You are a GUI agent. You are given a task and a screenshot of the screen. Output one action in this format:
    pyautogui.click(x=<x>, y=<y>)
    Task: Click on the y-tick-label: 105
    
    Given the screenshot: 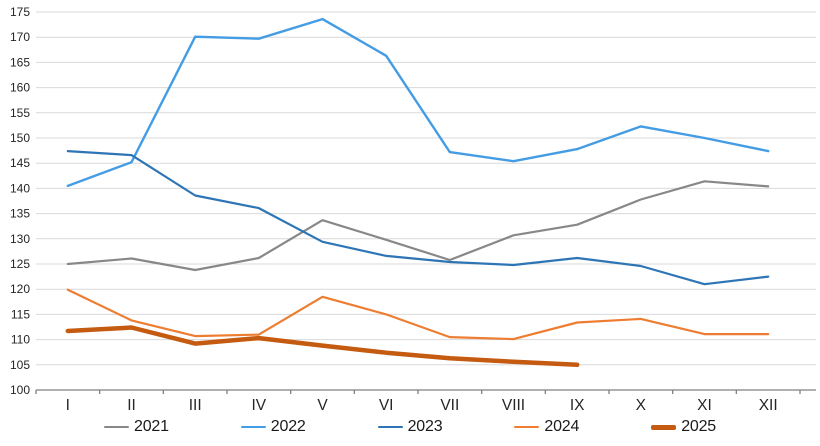 What is the action you would take?
    pyautogui.click(x=20, y=365)
    